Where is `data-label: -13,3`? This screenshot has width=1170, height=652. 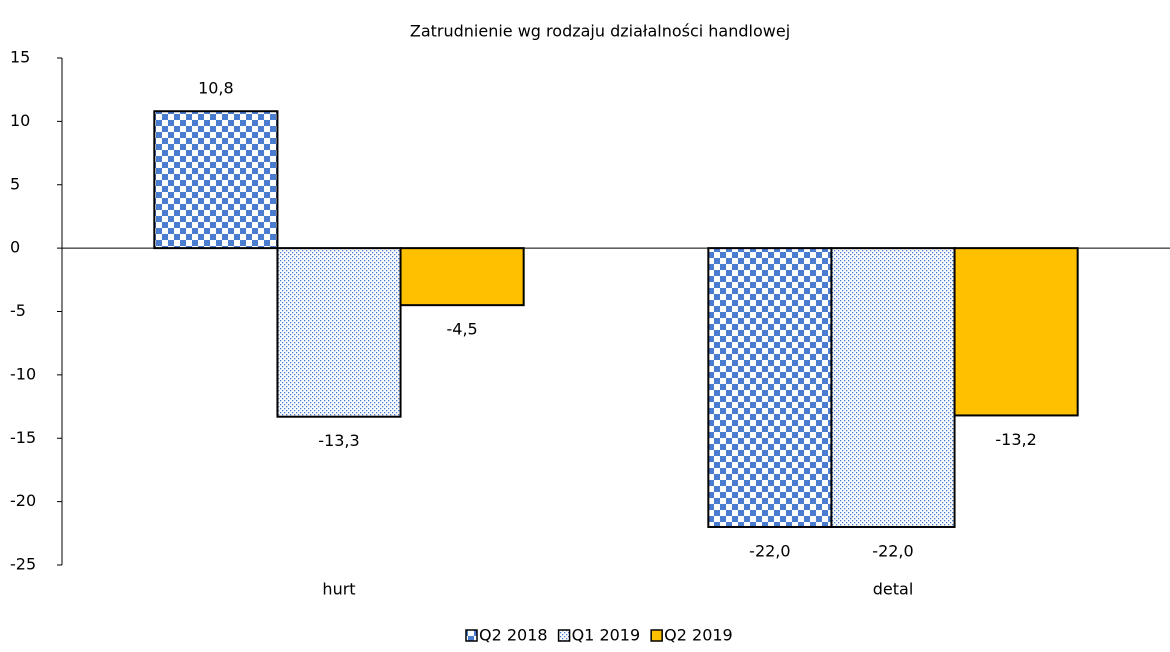 data-label: -13,3 is located at coordinates (338, 440).